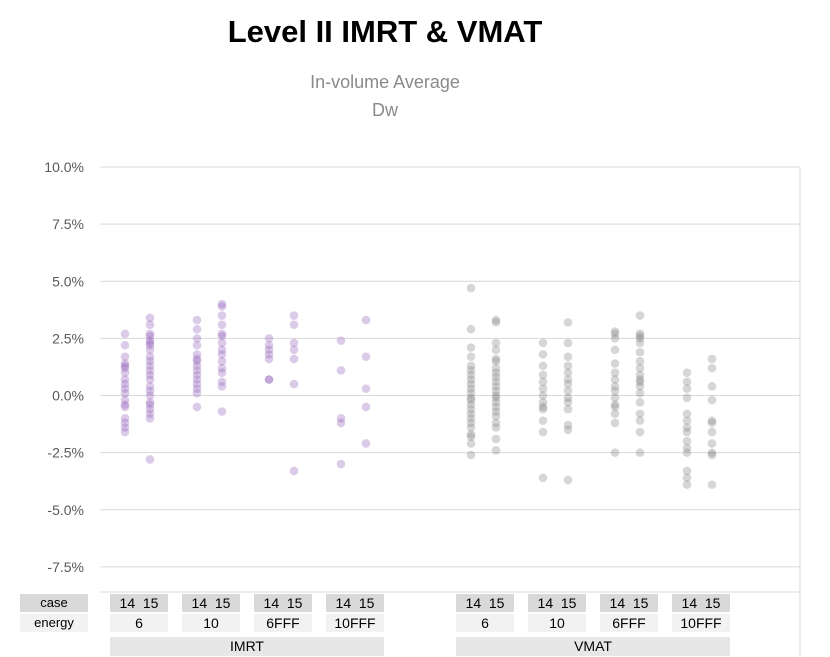 This screenshot has width=830, height=657. Describe the element at coordinates (283, 623) in the screenshot. I see `energy-cell: 6FFF` at that location.